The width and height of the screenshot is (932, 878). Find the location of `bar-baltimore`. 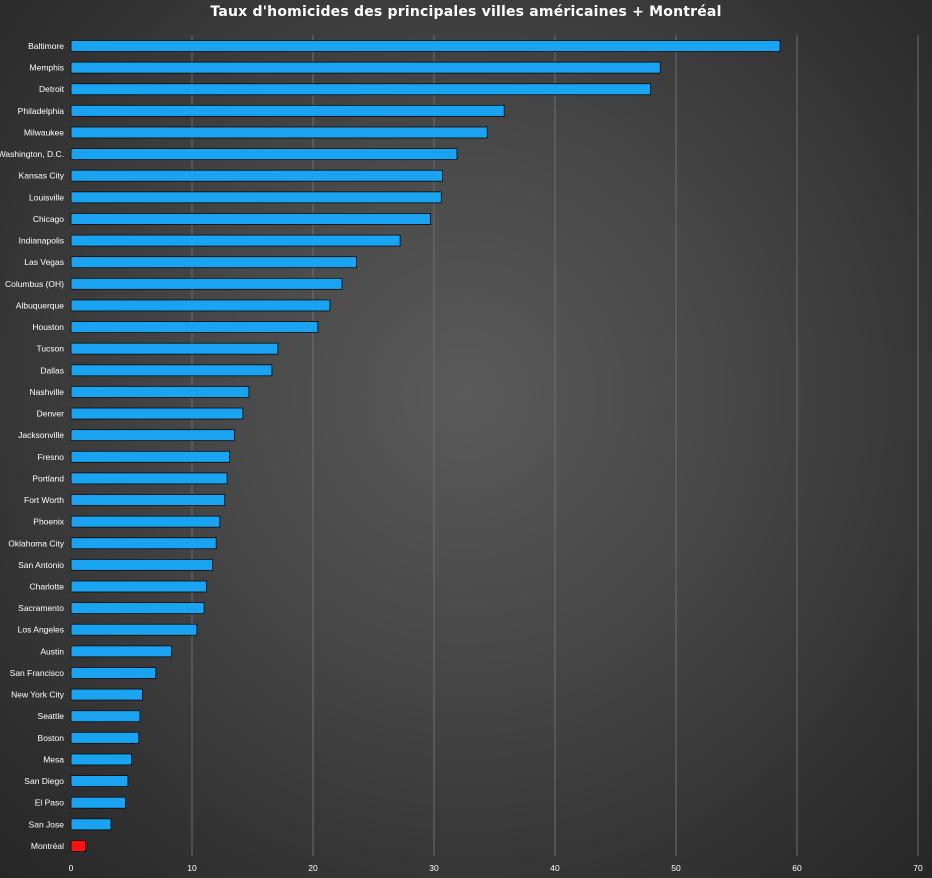

bar-baltimore is located at coordinates (425, 46).